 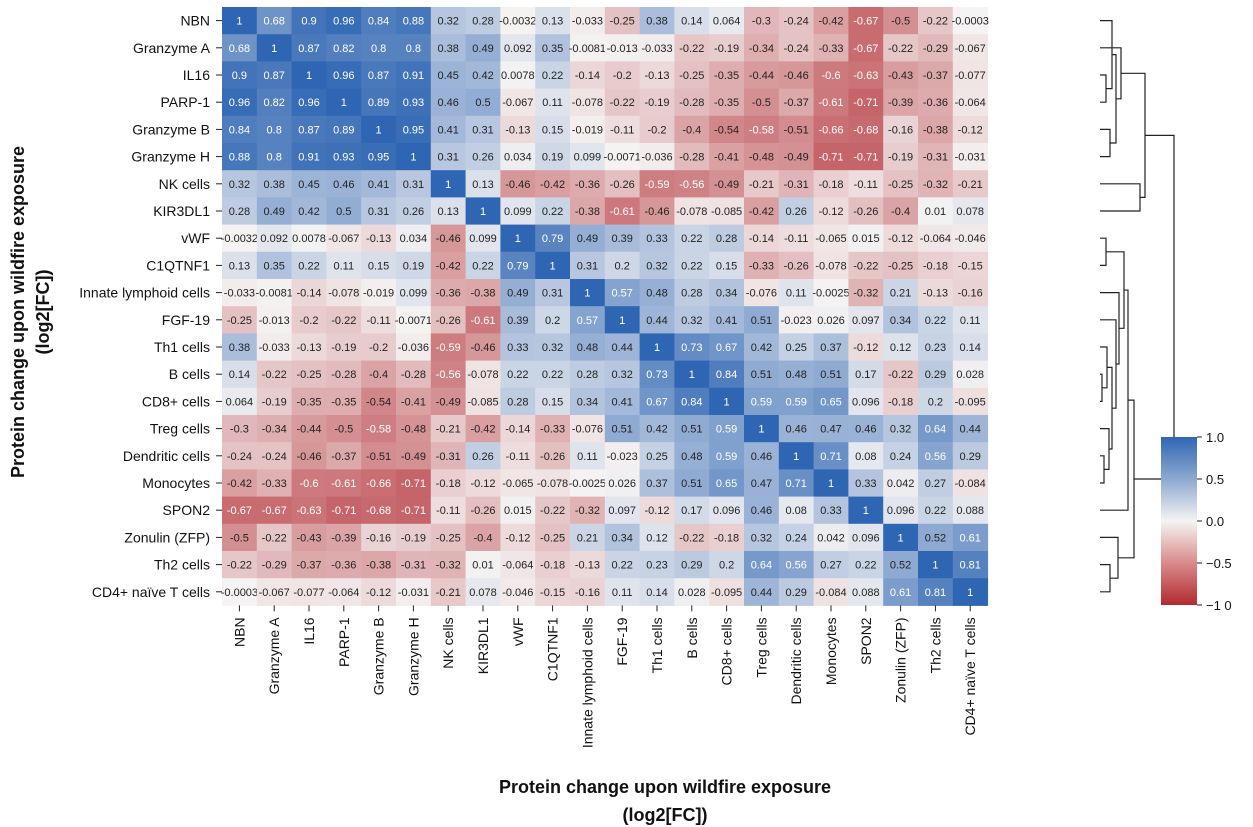 What do you see at coordinates (552, 103) in the screenshot?
I see `cell-value-label: 0.11` at bounding box center [552, 103].